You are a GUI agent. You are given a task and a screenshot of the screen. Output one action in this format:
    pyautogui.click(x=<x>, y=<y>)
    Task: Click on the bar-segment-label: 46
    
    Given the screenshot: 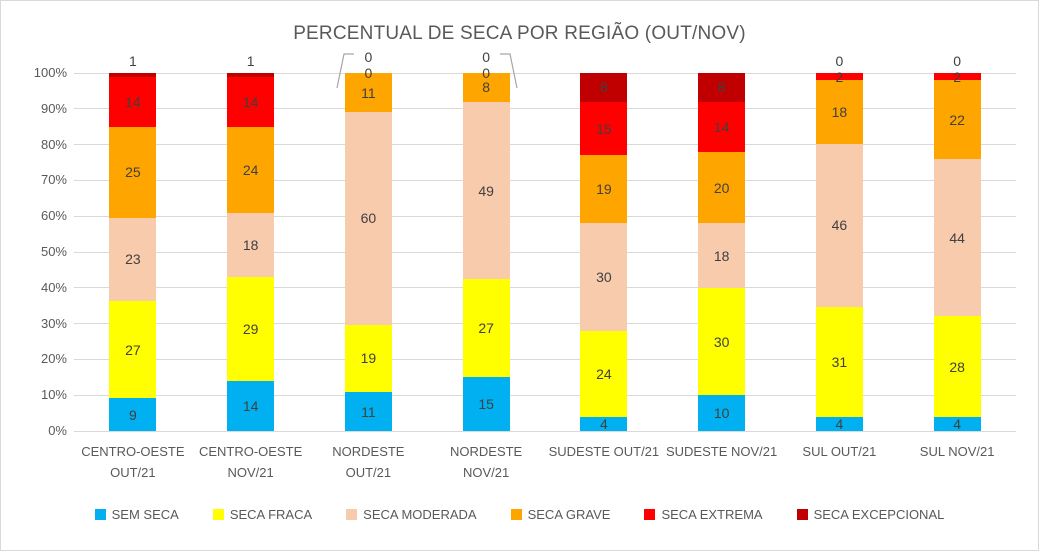 What is the action you would take?
    pyautogui.click(x=839, y=225)
    